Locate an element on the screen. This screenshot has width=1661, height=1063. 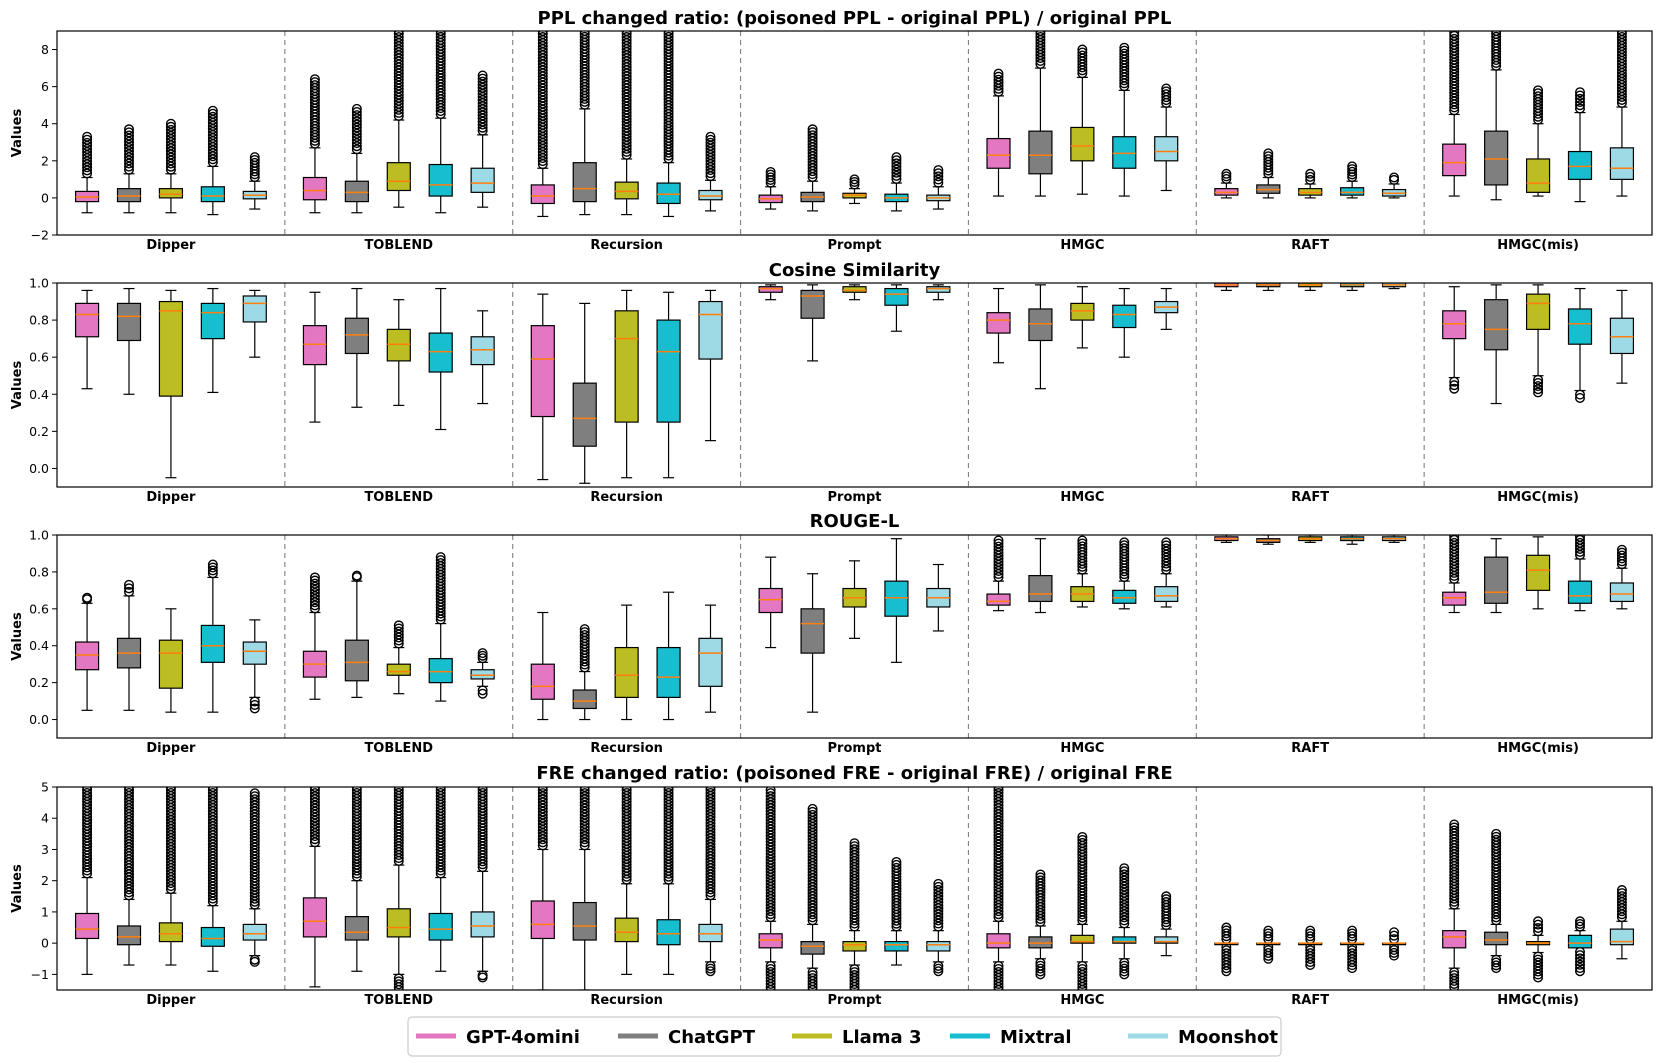
y-tick-label: 0.2 is located at coordinates (39, 431).